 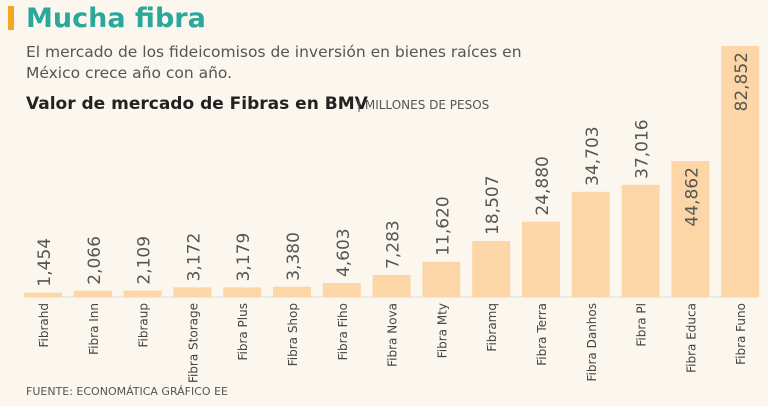 I want to click on value-label: 24,880, so click(x=543, y=185).